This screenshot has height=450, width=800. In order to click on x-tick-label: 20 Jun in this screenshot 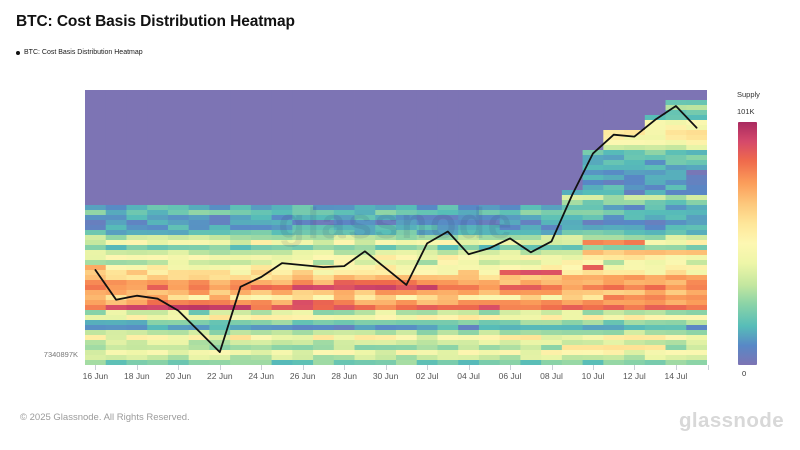, I will do `click(178, 376)`.